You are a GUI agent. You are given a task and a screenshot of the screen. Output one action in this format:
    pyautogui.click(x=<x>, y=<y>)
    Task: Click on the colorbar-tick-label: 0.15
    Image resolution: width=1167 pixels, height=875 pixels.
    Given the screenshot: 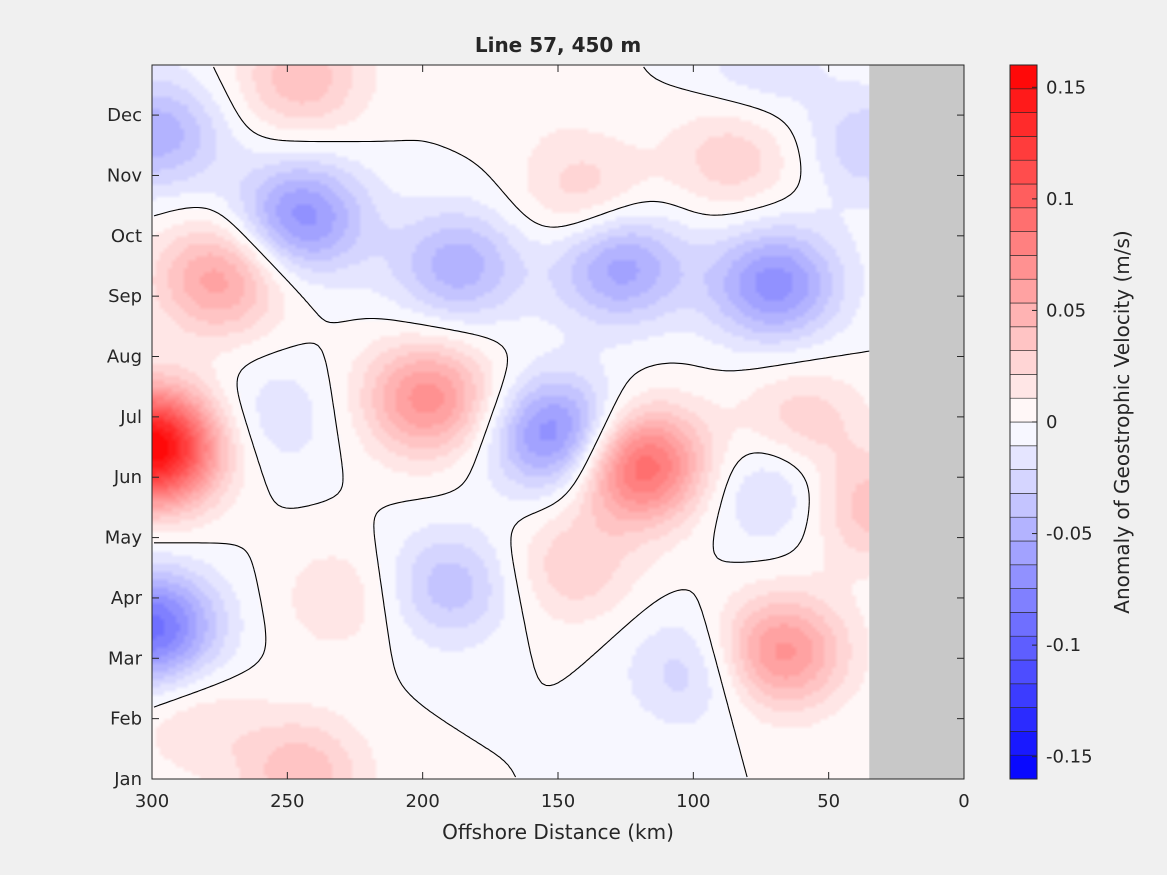 What is the action you would take?
    pyautogui.click(x=1066, y=87)
    